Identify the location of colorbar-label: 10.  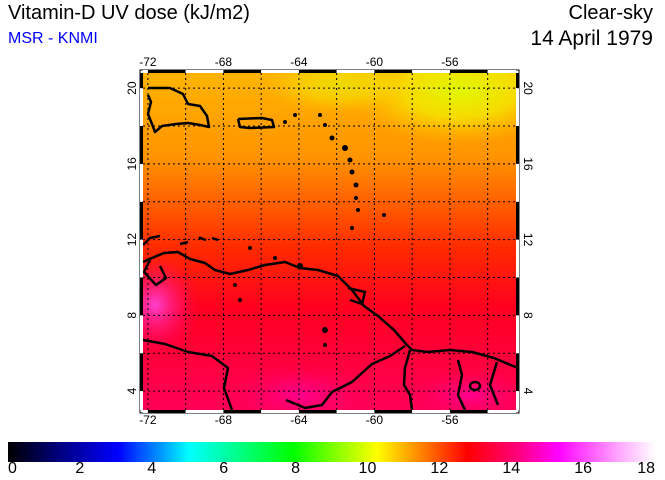
(367, 468).